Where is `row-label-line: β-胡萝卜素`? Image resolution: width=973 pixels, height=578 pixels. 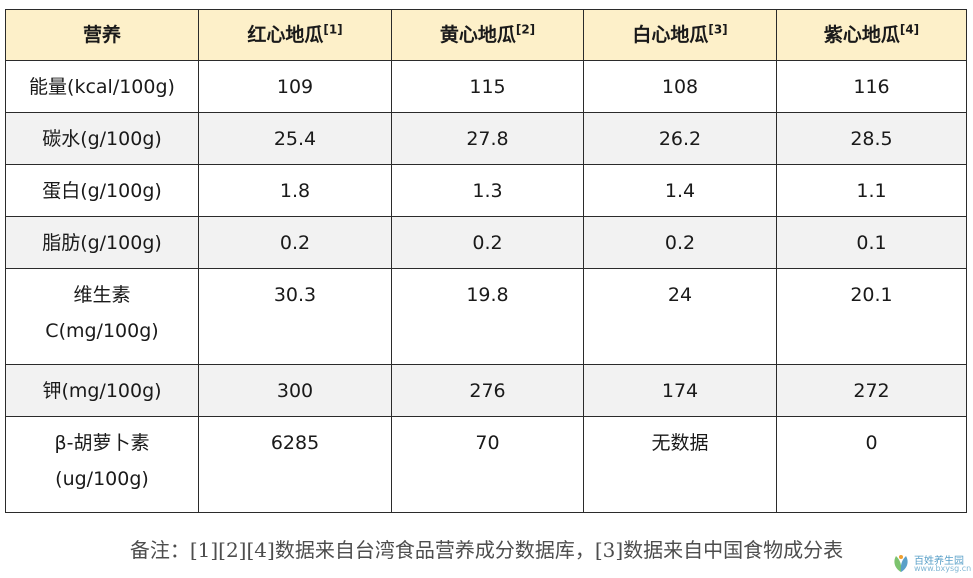 row-label-line: β-胡萝卜素 is located at coordinates (102, 443).